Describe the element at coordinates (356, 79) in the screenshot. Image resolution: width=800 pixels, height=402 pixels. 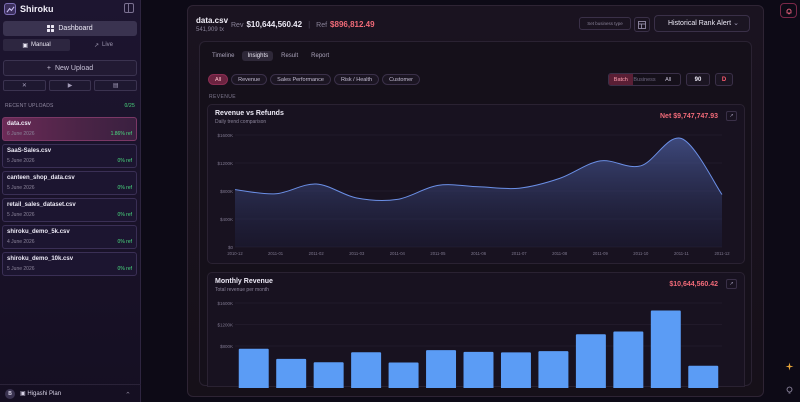
I see `filter-risk-health: Risk / Health` at that location.